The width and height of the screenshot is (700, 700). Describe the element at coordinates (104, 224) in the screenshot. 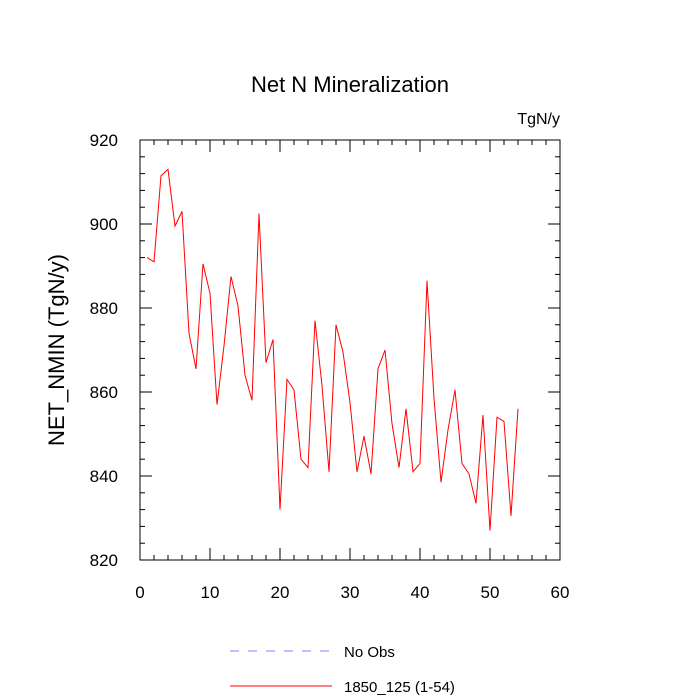

I see `y-tick-label: 900` at that location.